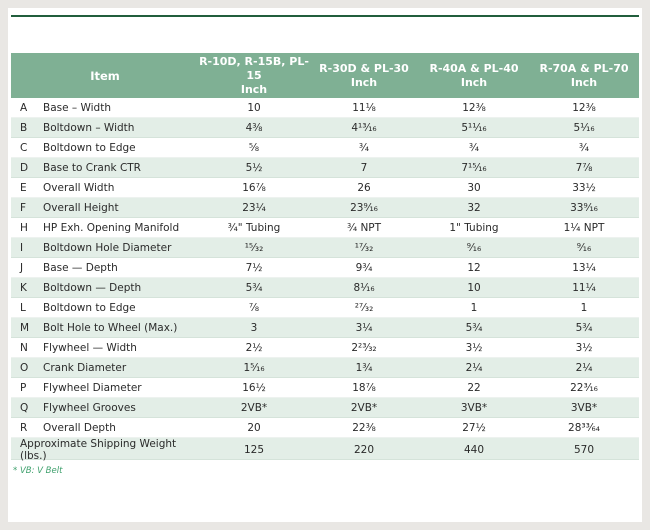  What do you see at coordinates (474, 207) in the screenshot?
I see `row-value: 32` at bounding box center [474, 207].